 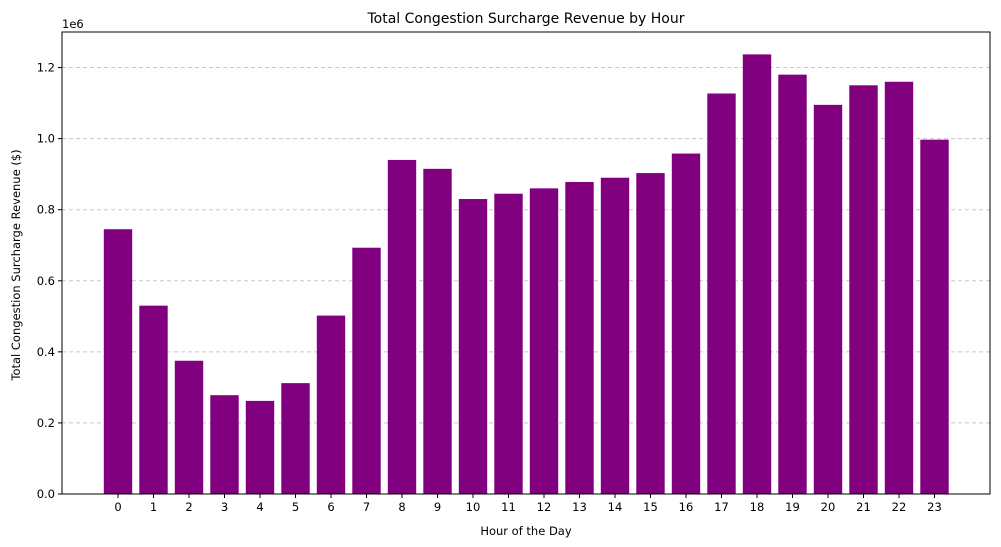 I want to click on y-axis-ticks: 0.0 0.2 0.4 0.6 0.8 1.0 1.2, so click(x=49, y=281).